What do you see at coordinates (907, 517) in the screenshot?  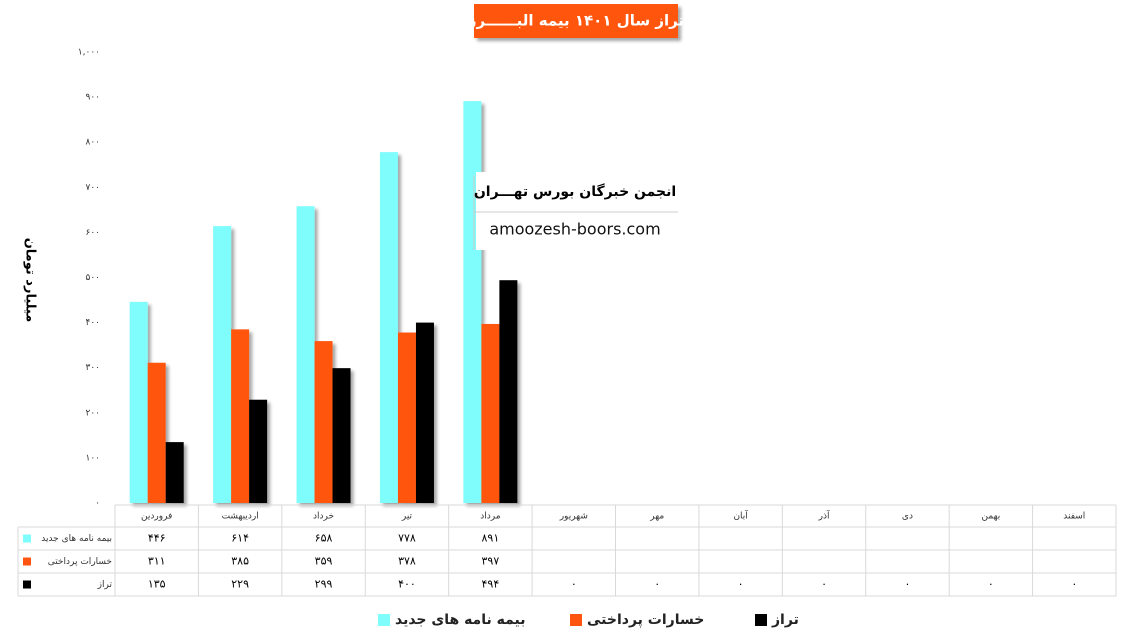 I see `x-tick-label: دی` at bounding box center [907, 517].